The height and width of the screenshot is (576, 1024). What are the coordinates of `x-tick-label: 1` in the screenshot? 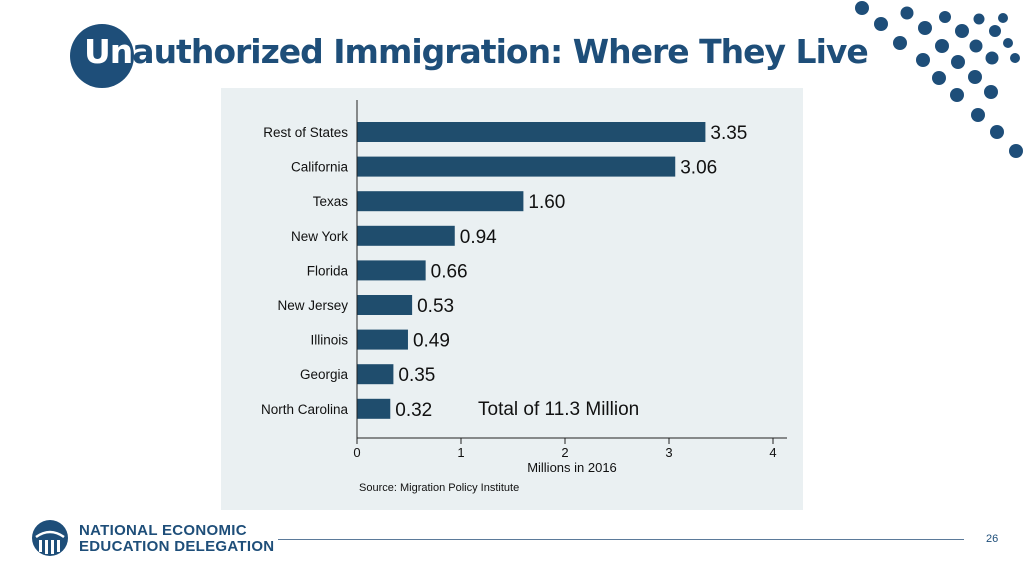 It's located at (460, 452).